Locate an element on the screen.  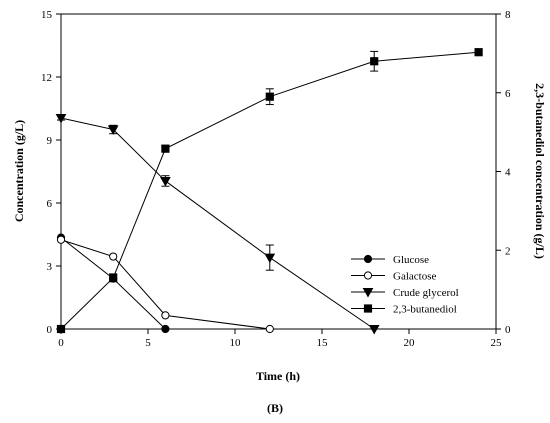
legend-label: Crude glycerol is located at coordinates (426, 293).